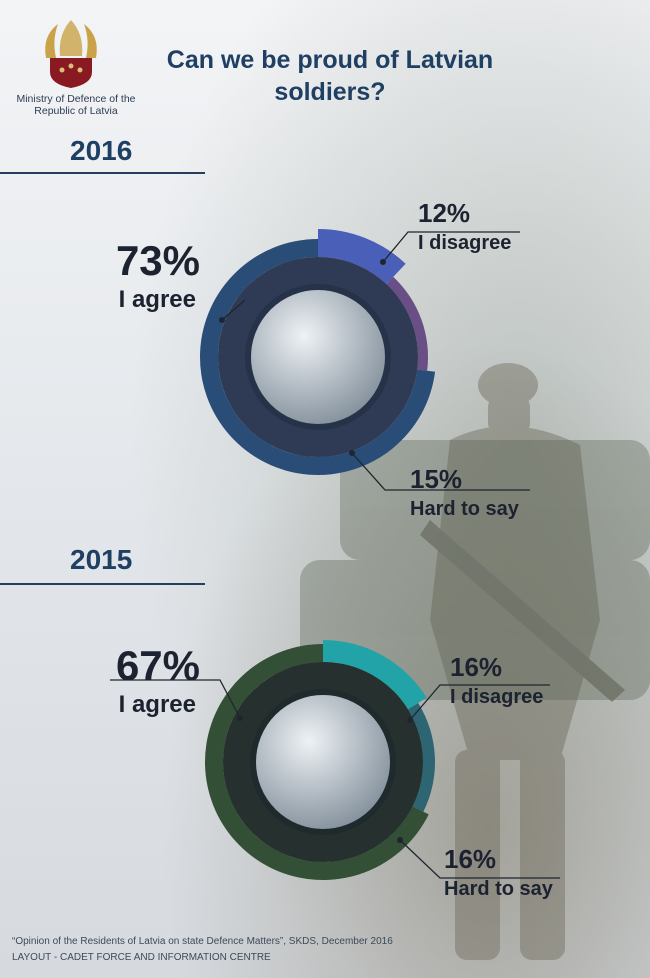 The image size is (650, 978). Describe the element at coordinates (330, 76) in the screenshot. I see `page-title: Can we be proud of Latvian soldiers?` at that location.